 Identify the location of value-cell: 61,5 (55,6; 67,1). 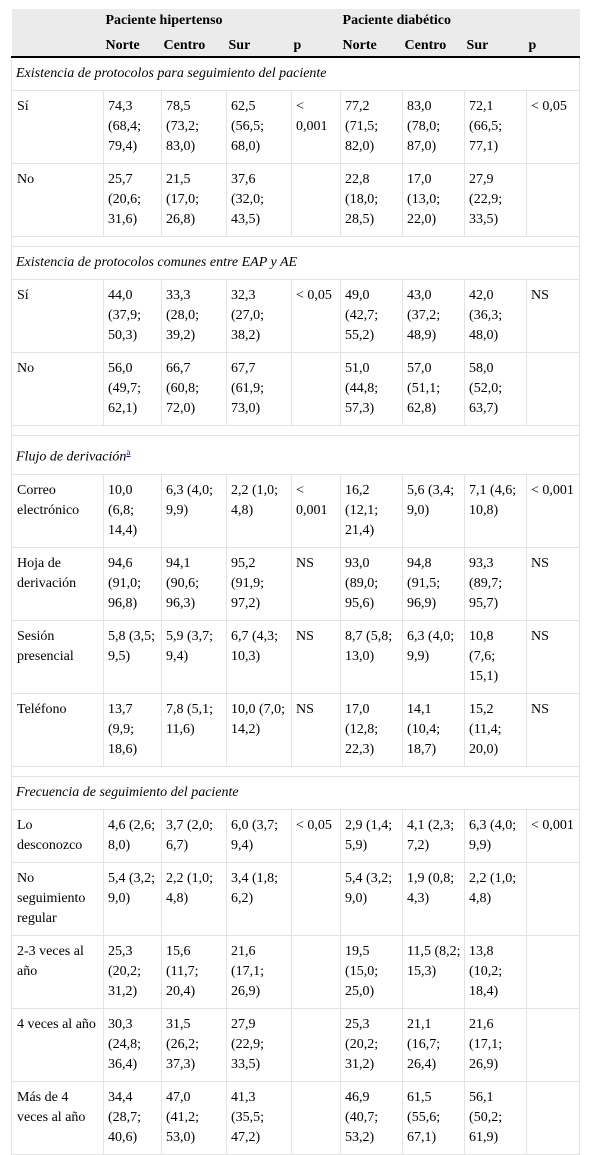
(434, 1118).